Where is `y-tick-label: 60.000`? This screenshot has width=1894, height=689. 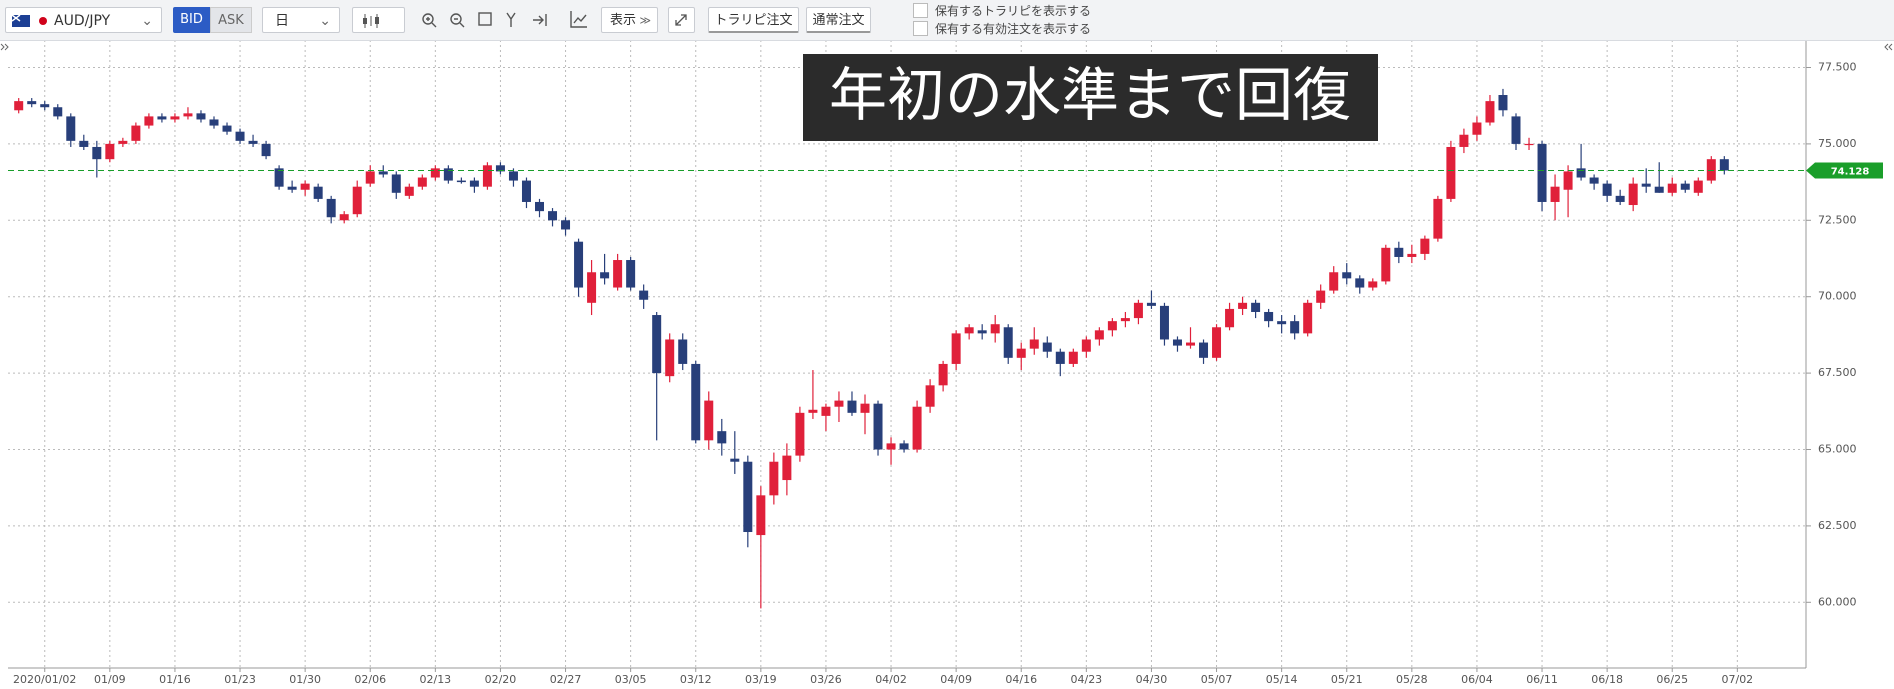
y-tick-label: 60.000 is located at coordinates (1837, 601).